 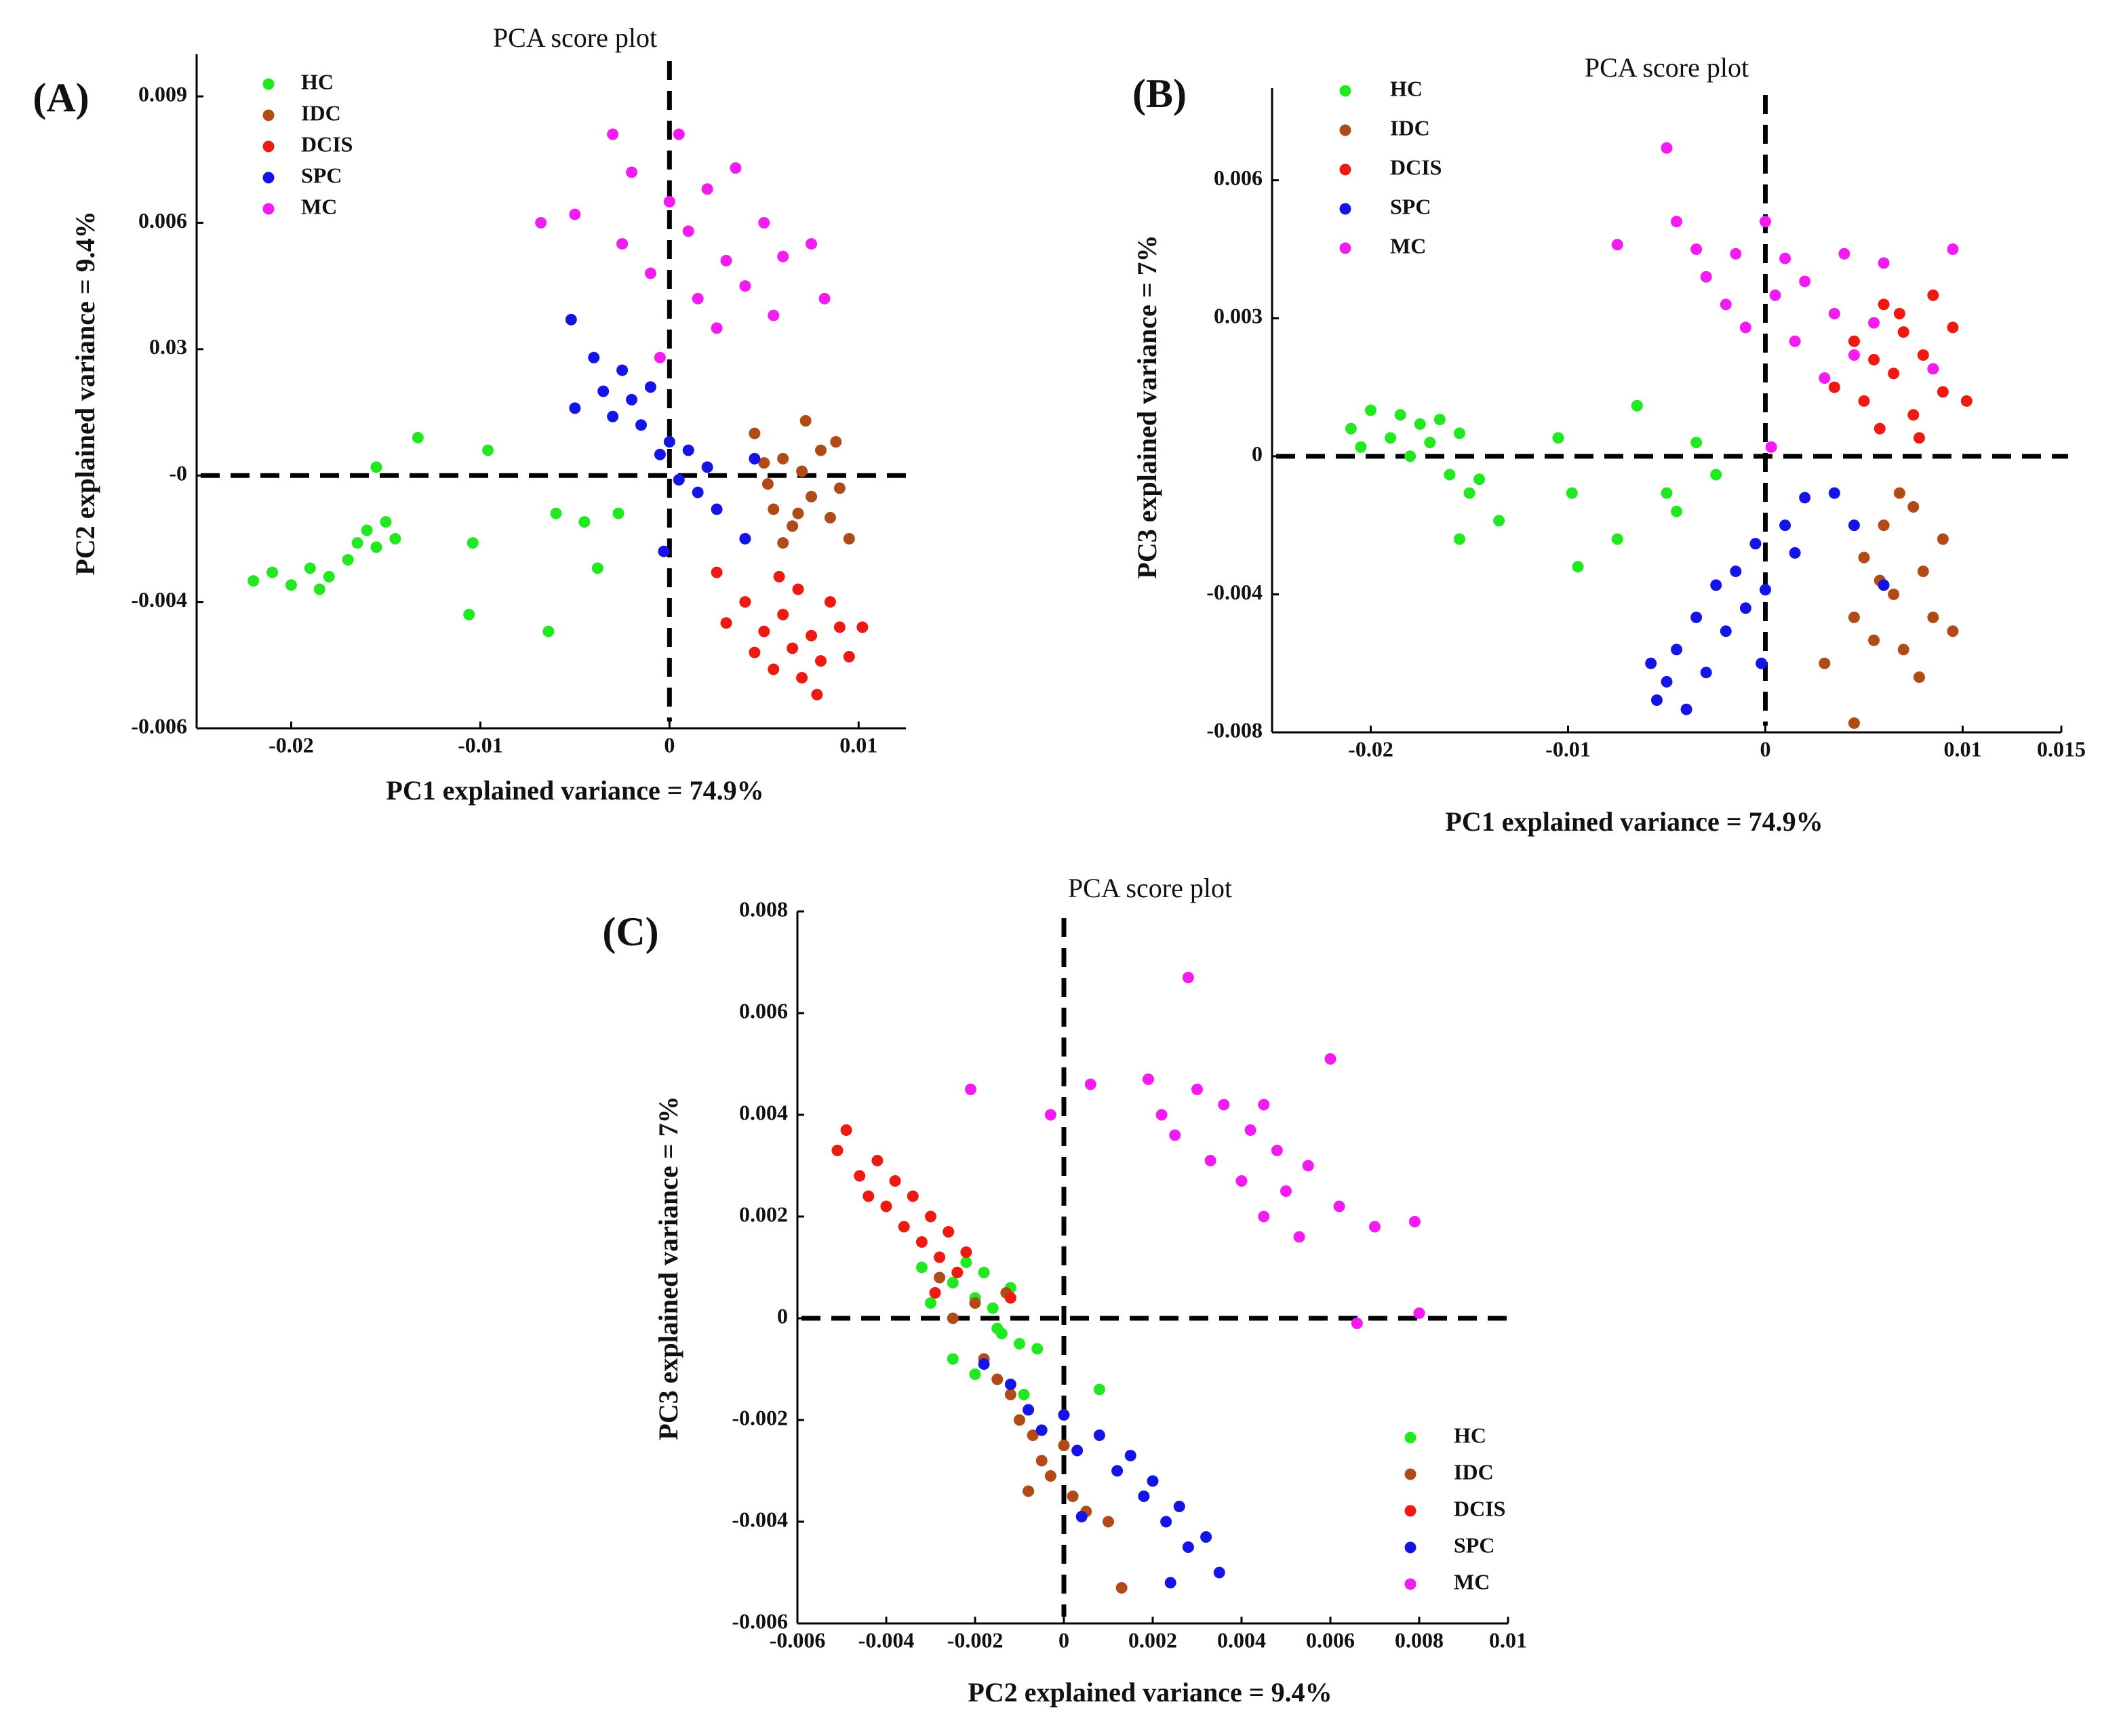 What do you see at coordinates (1766, 748) in the screenshot?
I see `x-tick-label: 0` at bounding box center [1766, 748].